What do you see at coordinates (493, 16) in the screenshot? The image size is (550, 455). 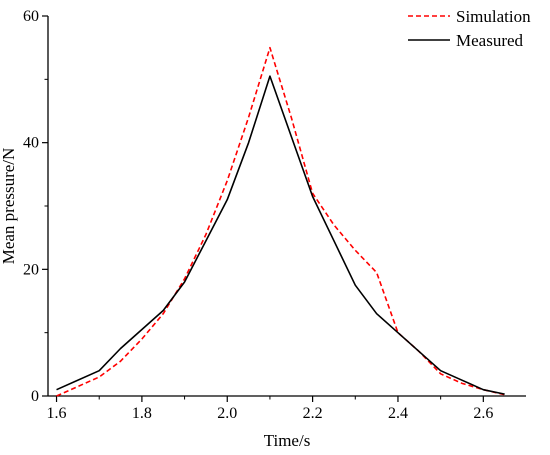 I see `legend-label-simulation: Simulation` at bounding box center [493, 16].